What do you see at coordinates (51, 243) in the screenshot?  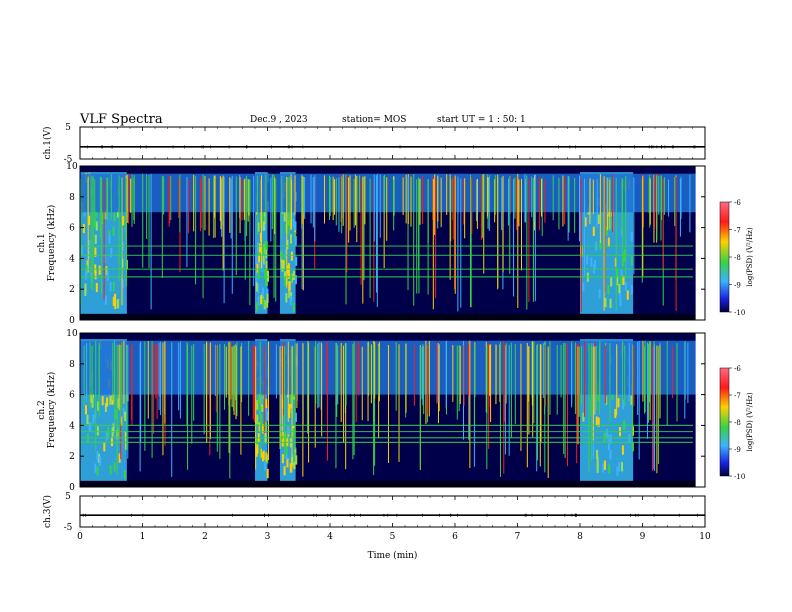 I see `y-axis-label: Frequency (kHz)` at bounding box center [51, 243].